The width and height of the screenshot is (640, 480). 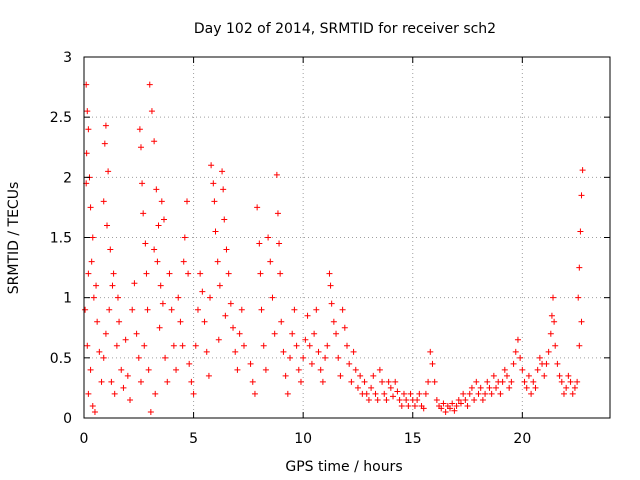 I want to click on x-tick-label: 15, so click(x=413, y=439).